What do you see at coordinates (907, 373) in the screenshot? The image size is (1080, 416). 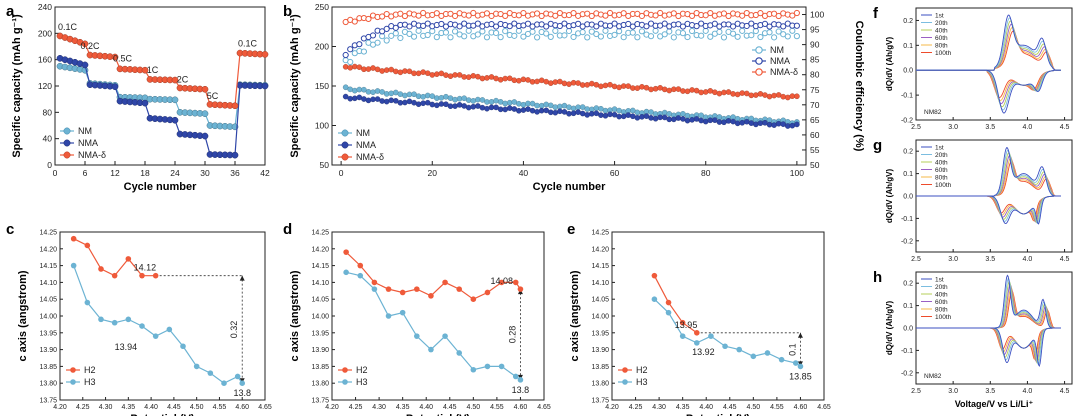 I see `y-tick-label: -0.2` at bounding box center [907, 373].